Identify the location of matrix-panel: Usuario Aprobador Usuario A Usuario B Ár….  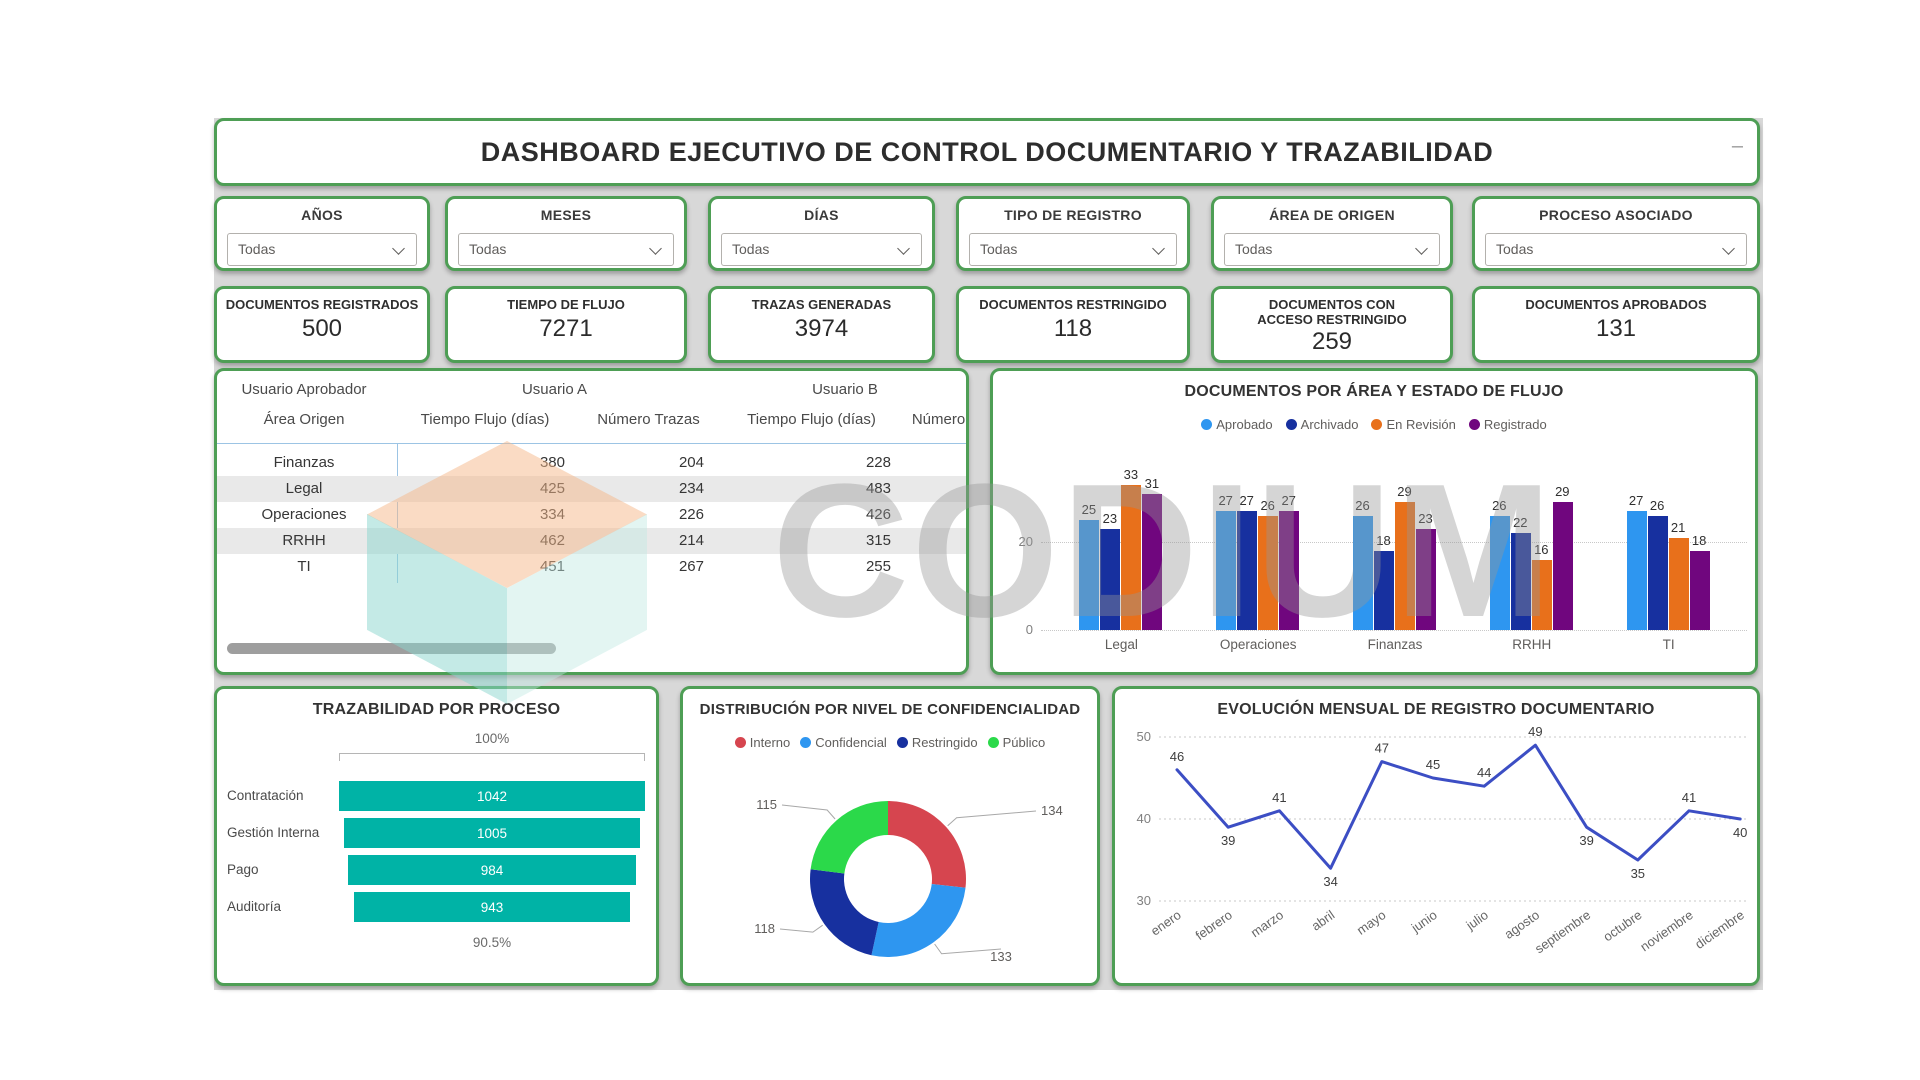
(591, 521).